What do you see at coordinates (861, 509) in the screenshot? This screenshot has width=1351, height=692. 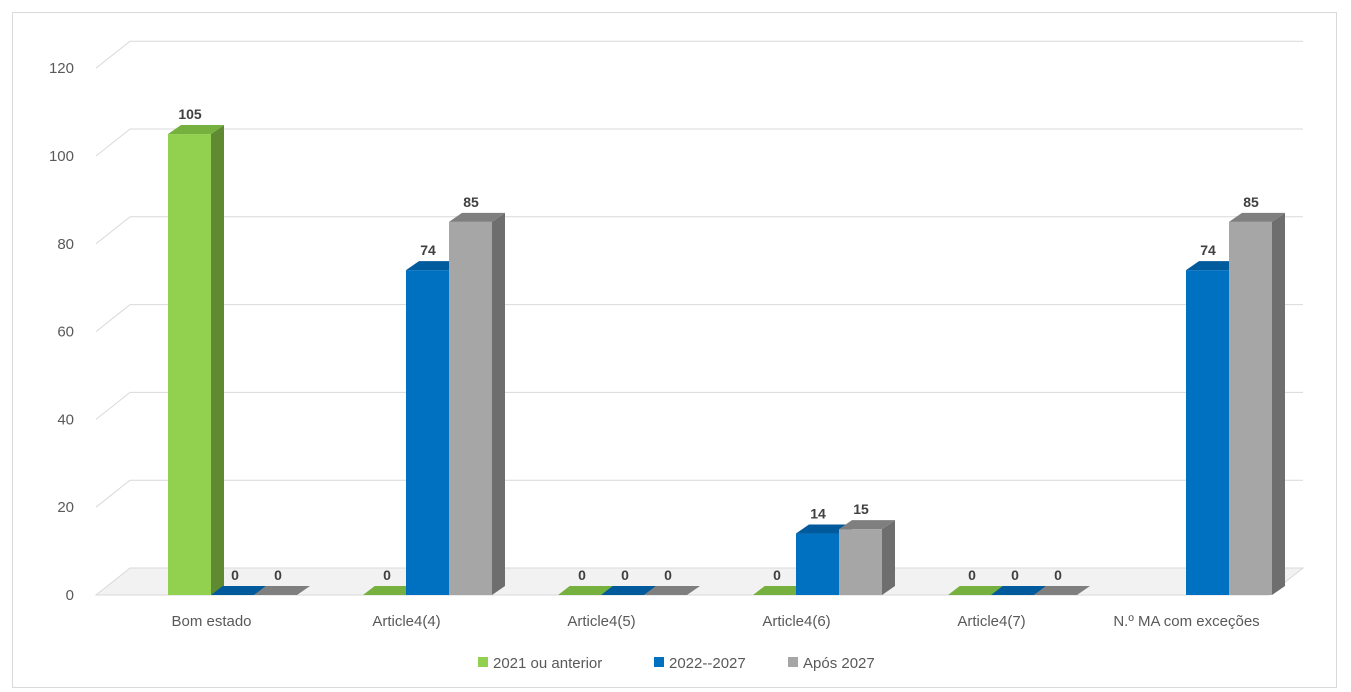 I see `data-label: 15` at bounding box center [861, 509].